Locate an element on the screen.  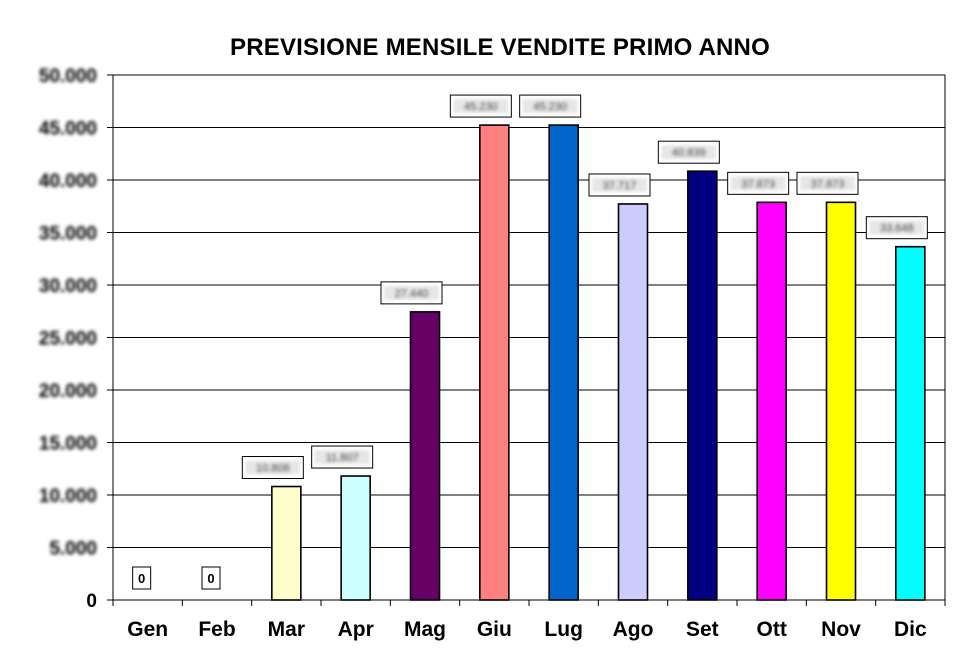
y-tick-label: 25.000 is located at coordinates (68, 339).